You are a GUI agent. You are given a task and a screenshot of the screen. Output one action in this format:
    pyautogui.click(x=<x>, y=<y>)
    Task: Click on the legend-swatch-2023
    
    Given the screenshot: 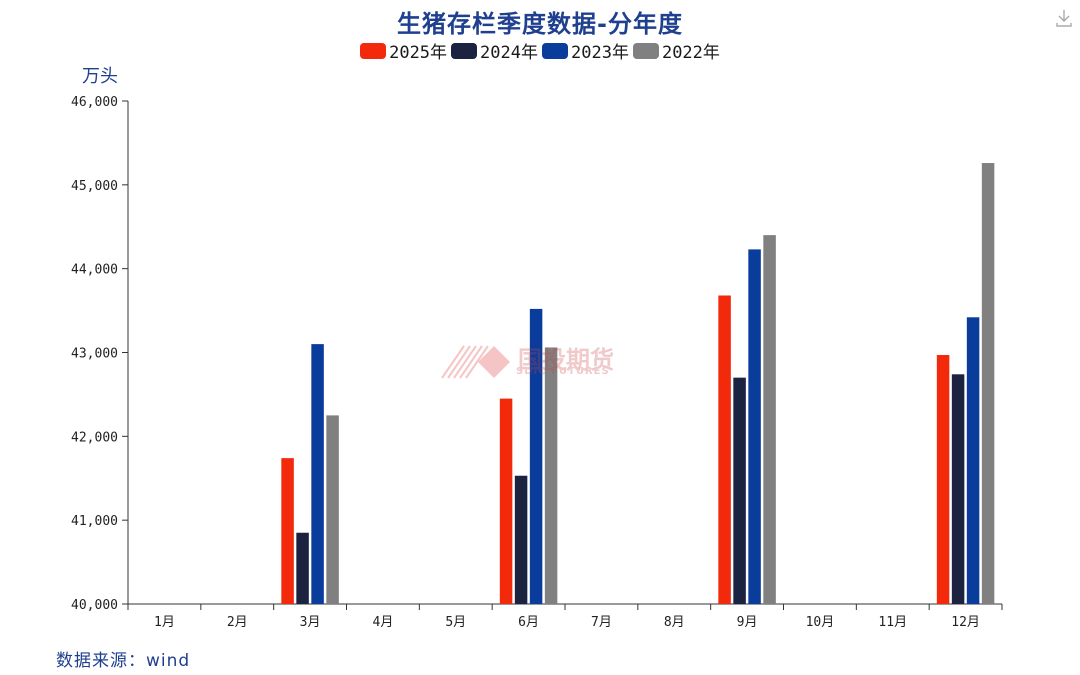 What is the action you would take?
    pyautogui.click(x=555, y=50)
    